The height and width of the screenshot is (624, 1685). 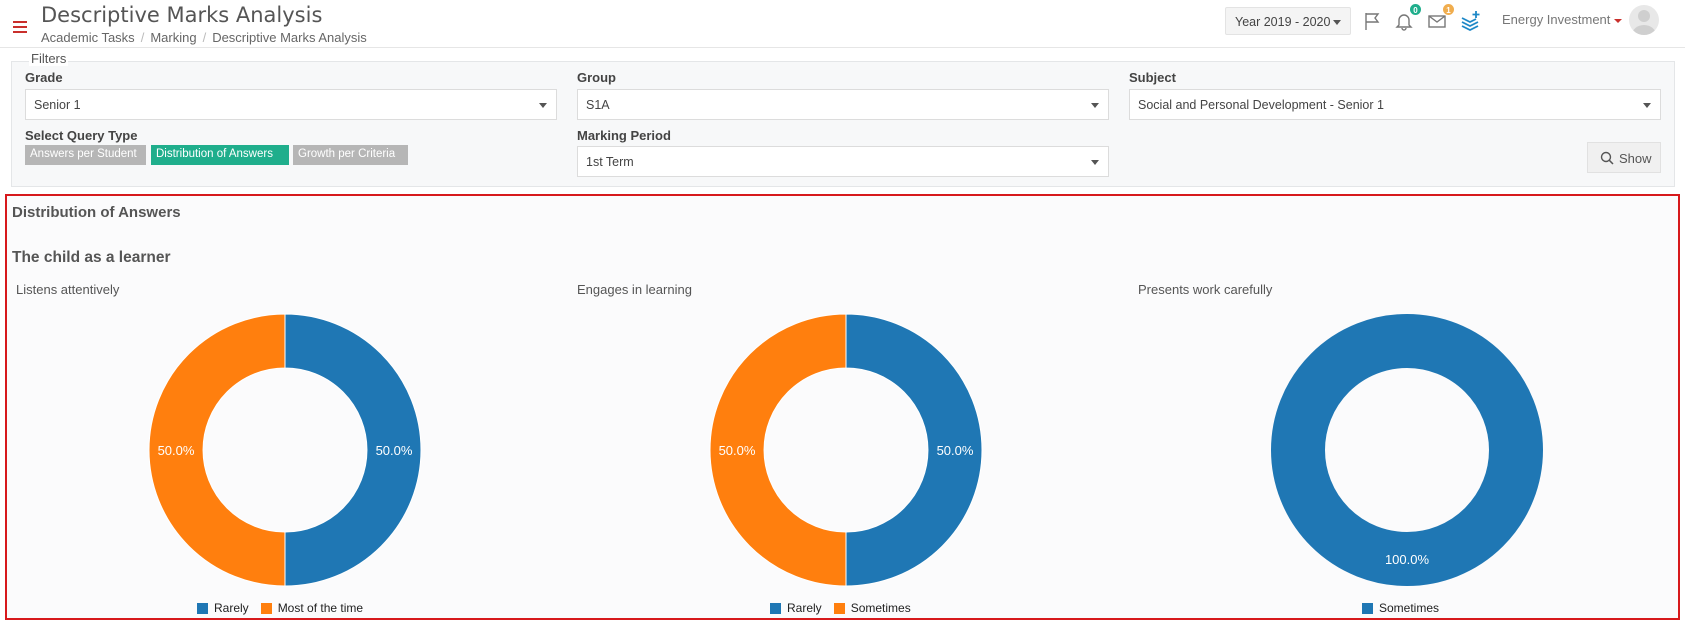 I want to click on subject-label: Subject, so click(x=1152, y=77).